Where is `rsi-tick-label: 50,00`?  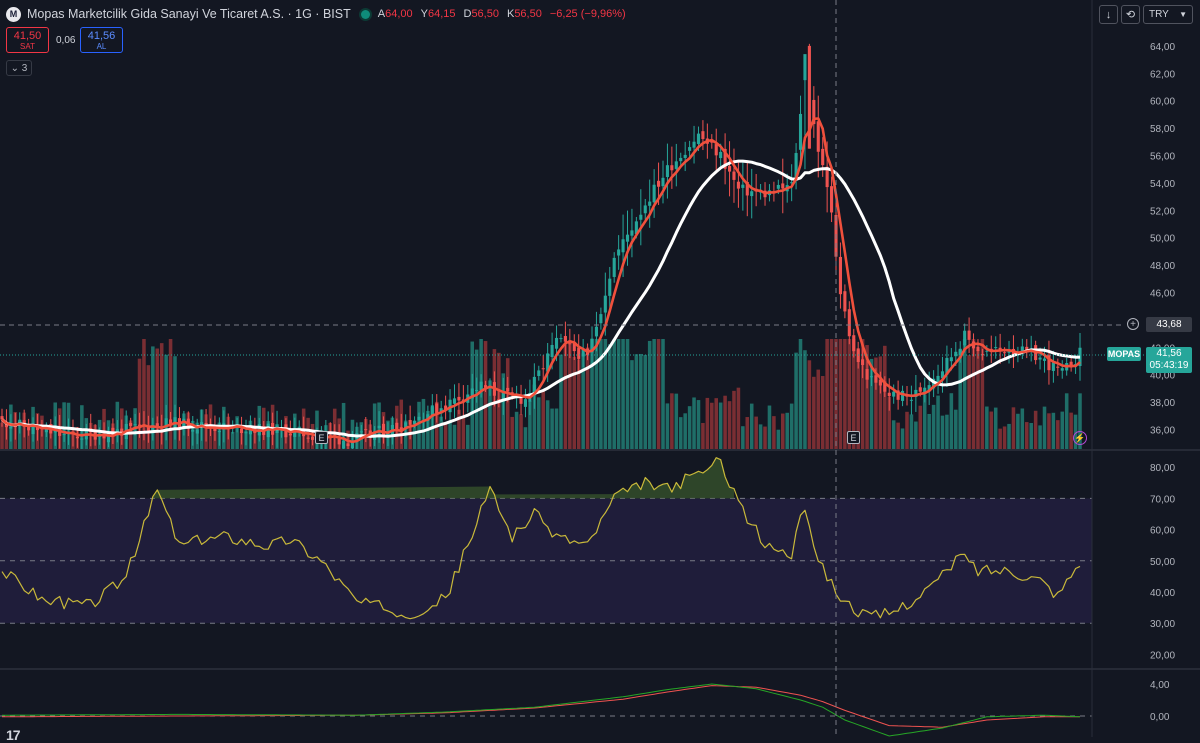 rsi-tick-label: 50,00 is located at coordinates (1162, 562).